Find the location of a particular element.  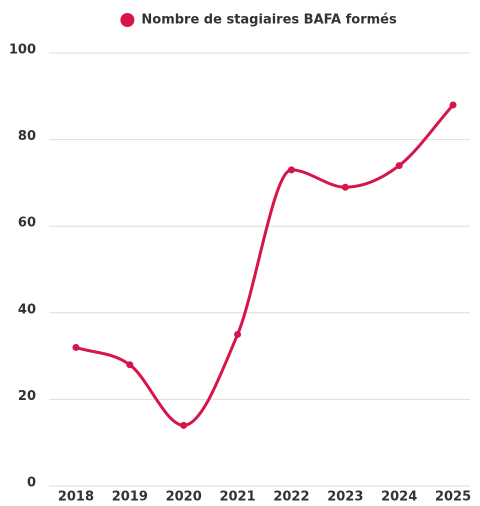

legend-label: Nombre de stagiaires BAFA formés is located at coordinates (269, 20).